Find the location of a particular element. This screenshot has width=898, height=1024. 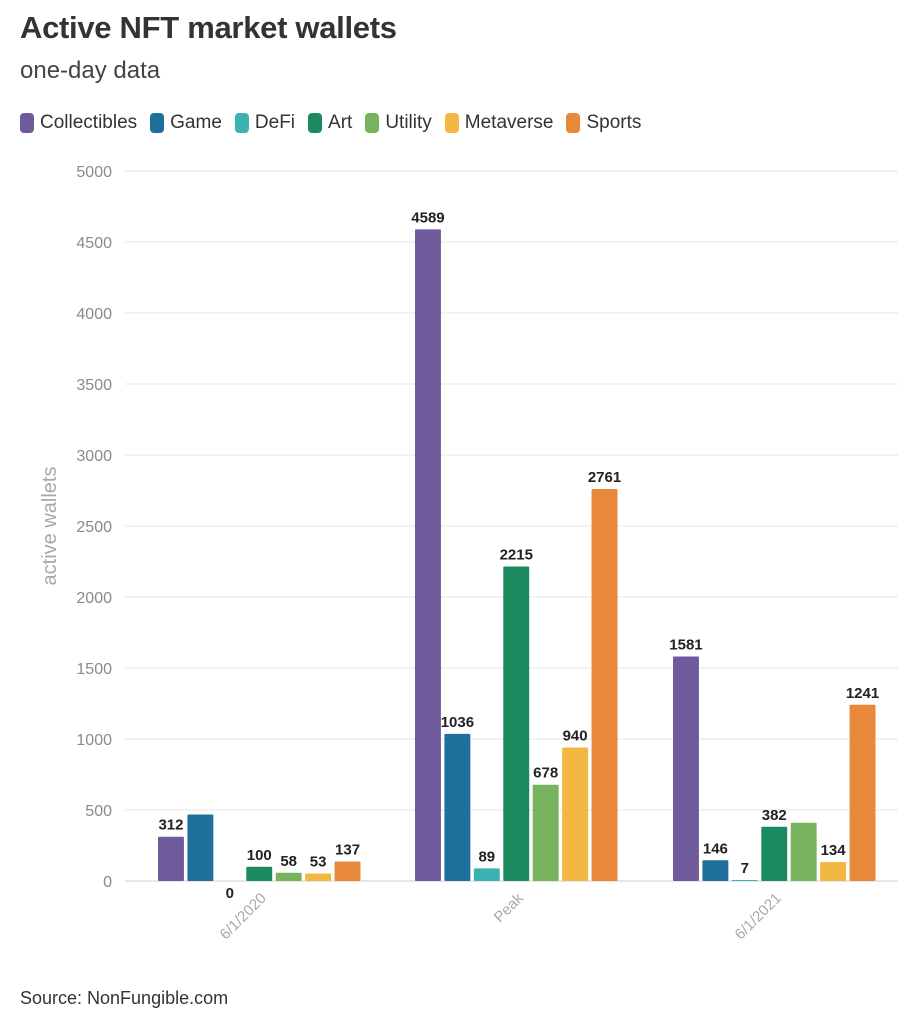

y-tick-label: 4500 is located at coordinates (94, 243).